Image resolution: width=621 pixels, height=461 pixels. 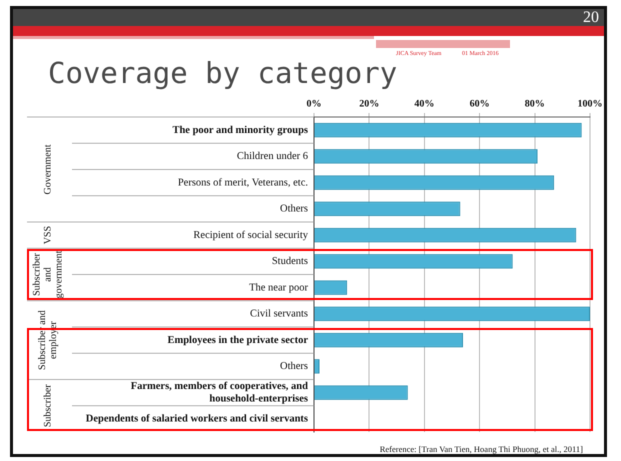 What do you see at coordinates (480, 104) in the screenshot?
I see `x-tick-label: 60%` at bounding box center [480, 104].